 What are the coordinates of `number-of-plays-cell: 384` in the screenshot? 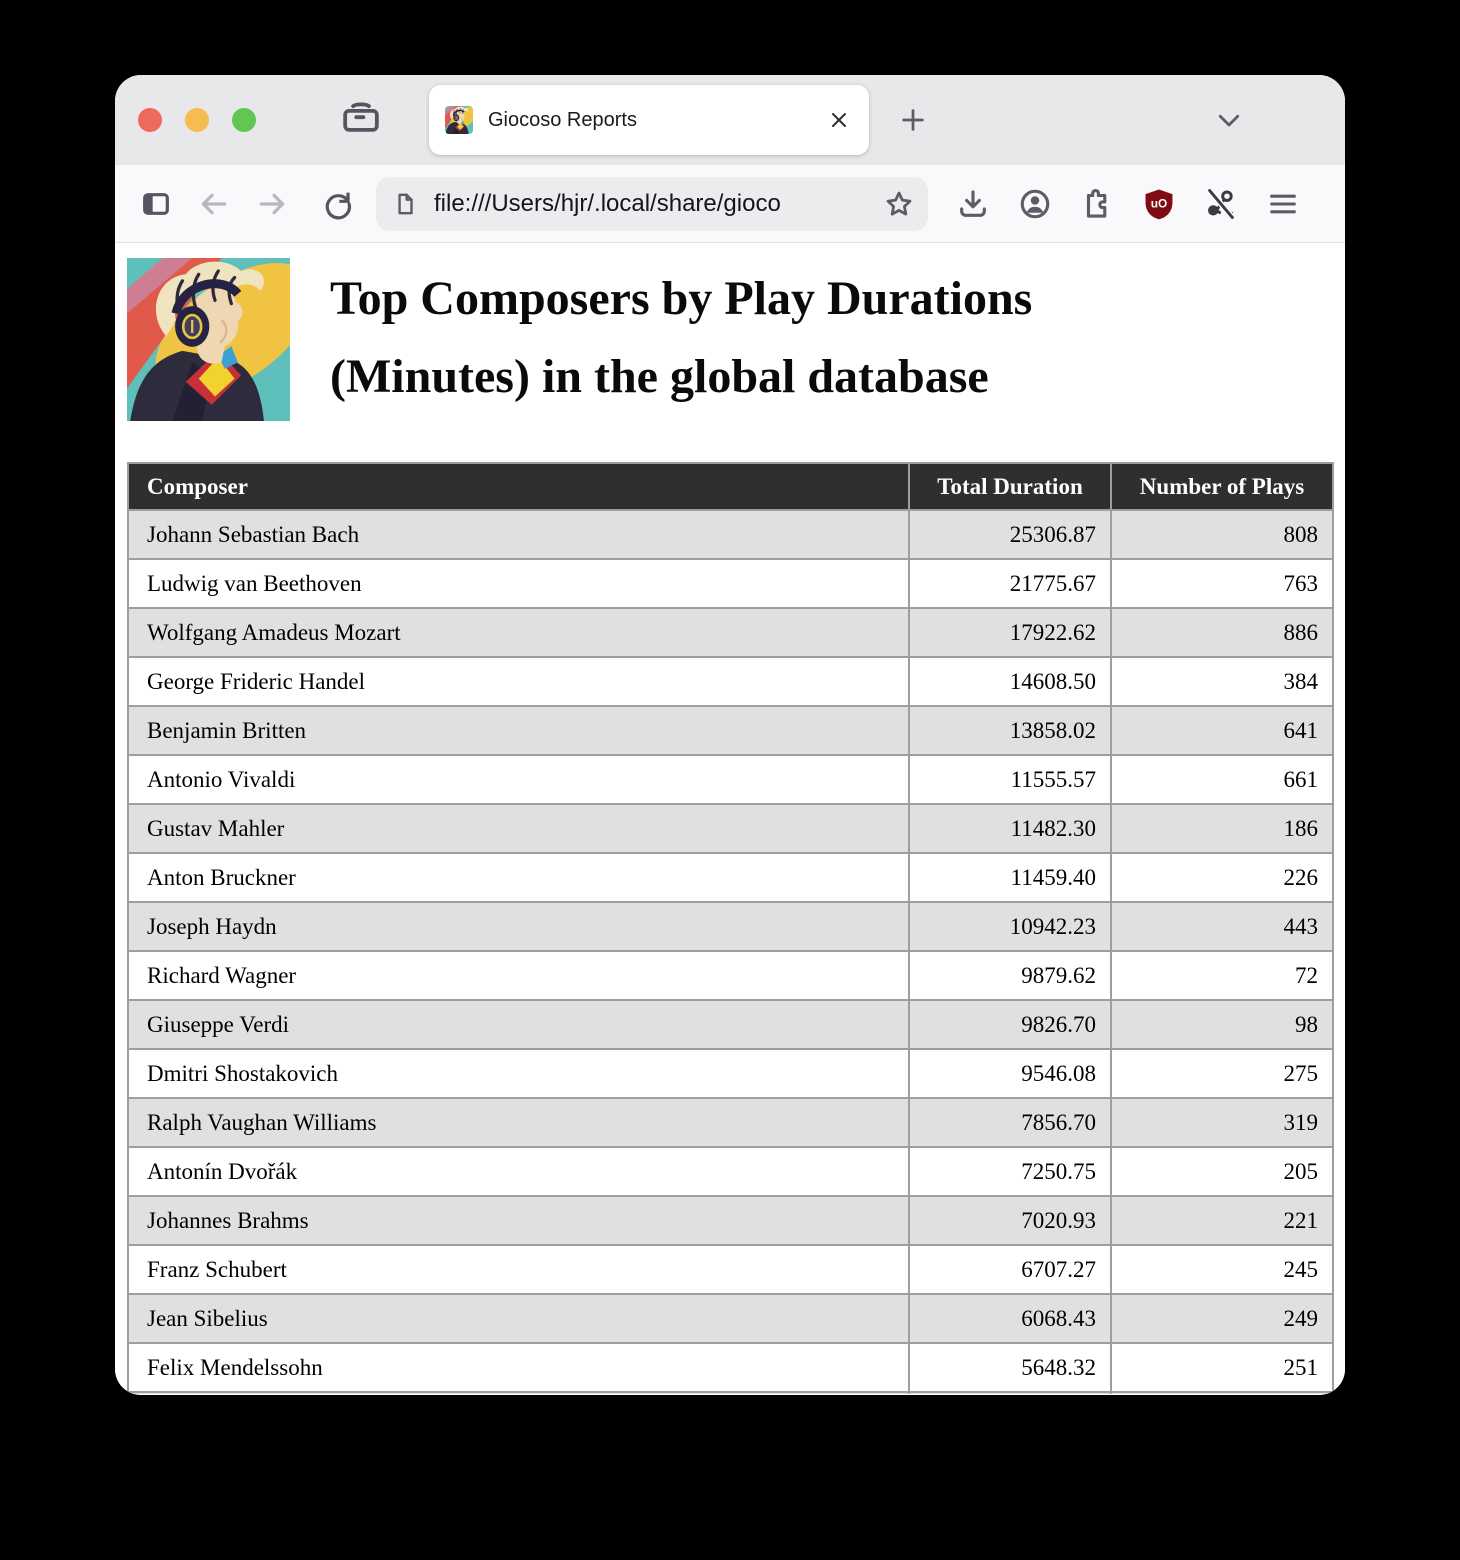 It's located at (1222, 681).